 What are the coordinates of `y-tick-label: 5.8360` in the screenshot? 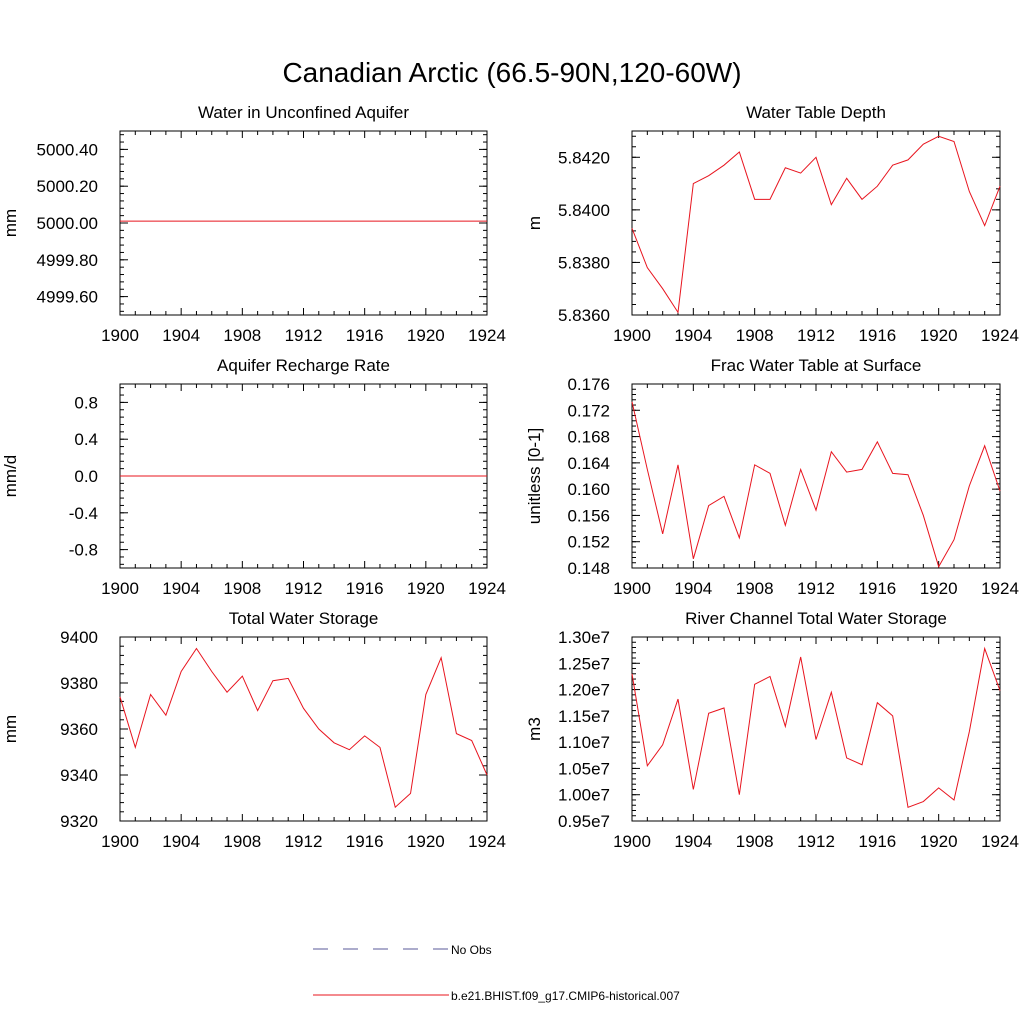 It's located at (584, 315).